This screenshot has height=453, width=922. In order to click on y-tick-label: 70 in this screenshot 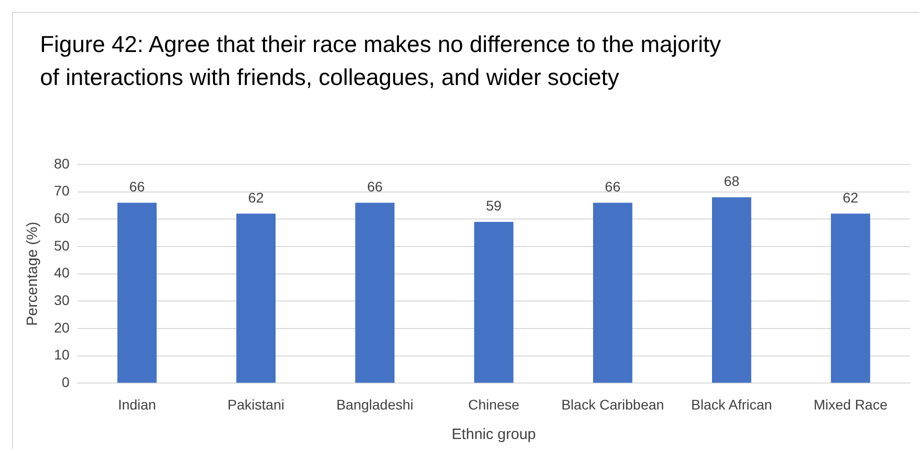, I will do `click(62, 190)`.